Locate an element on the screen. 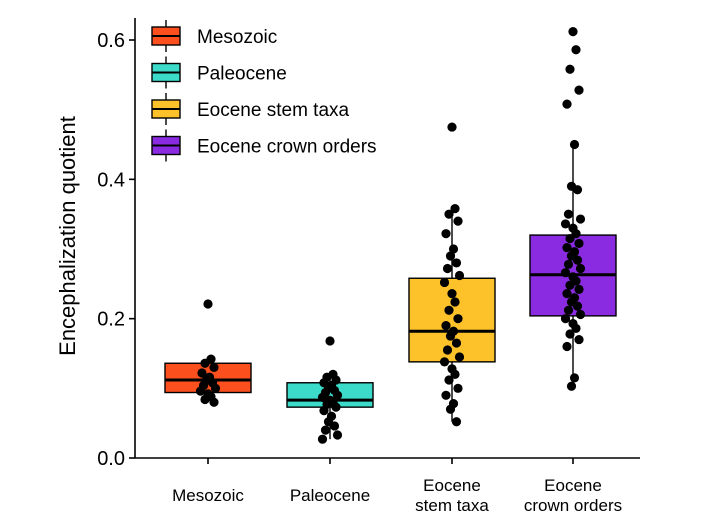  legend-item-3: Eocene stem taxa is located at coordinates (250, 109).